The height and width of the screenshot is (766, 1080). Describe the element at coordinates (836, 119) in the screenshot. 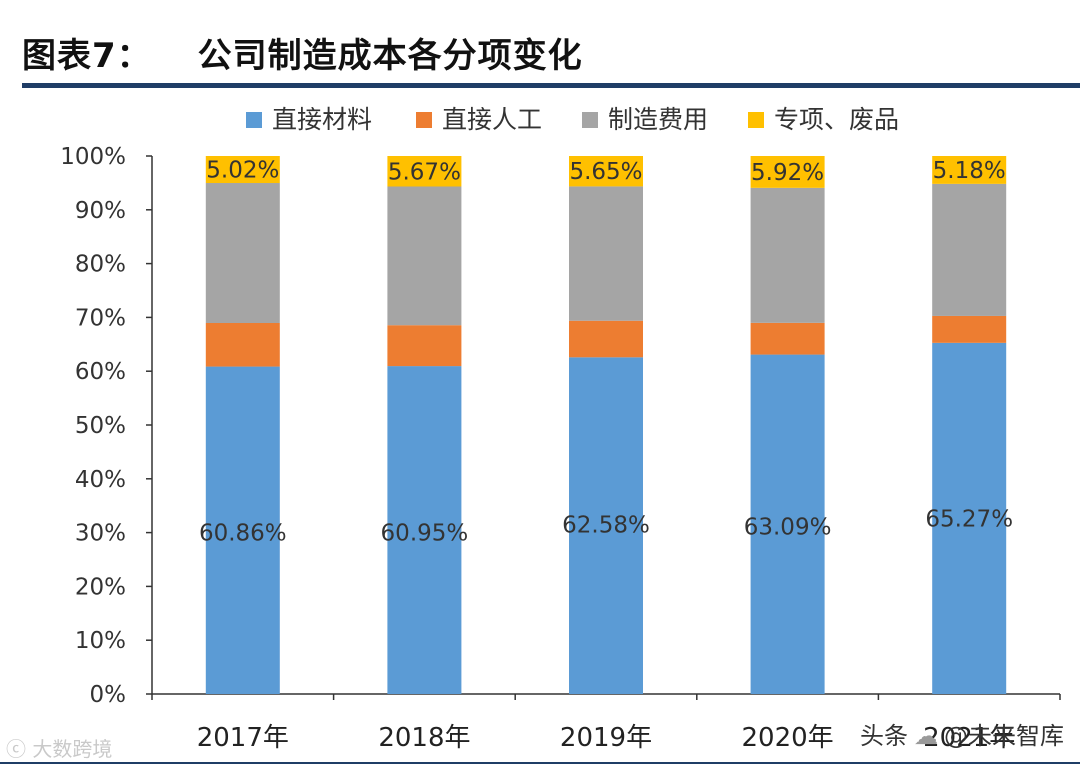

I see `legend-label: 专项、废品` at that location.